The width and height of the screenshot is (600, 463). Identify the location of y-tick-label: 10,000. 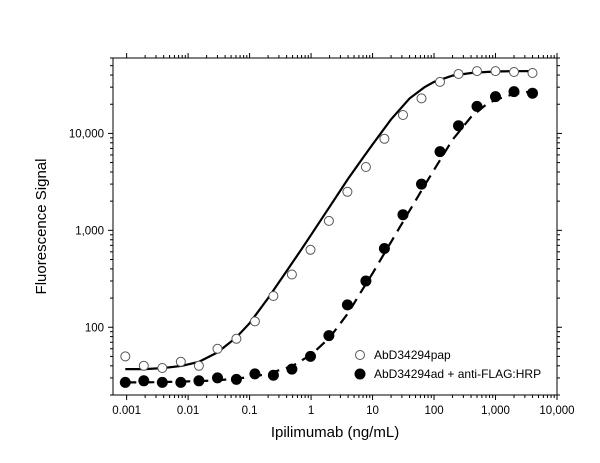
(86, 134).